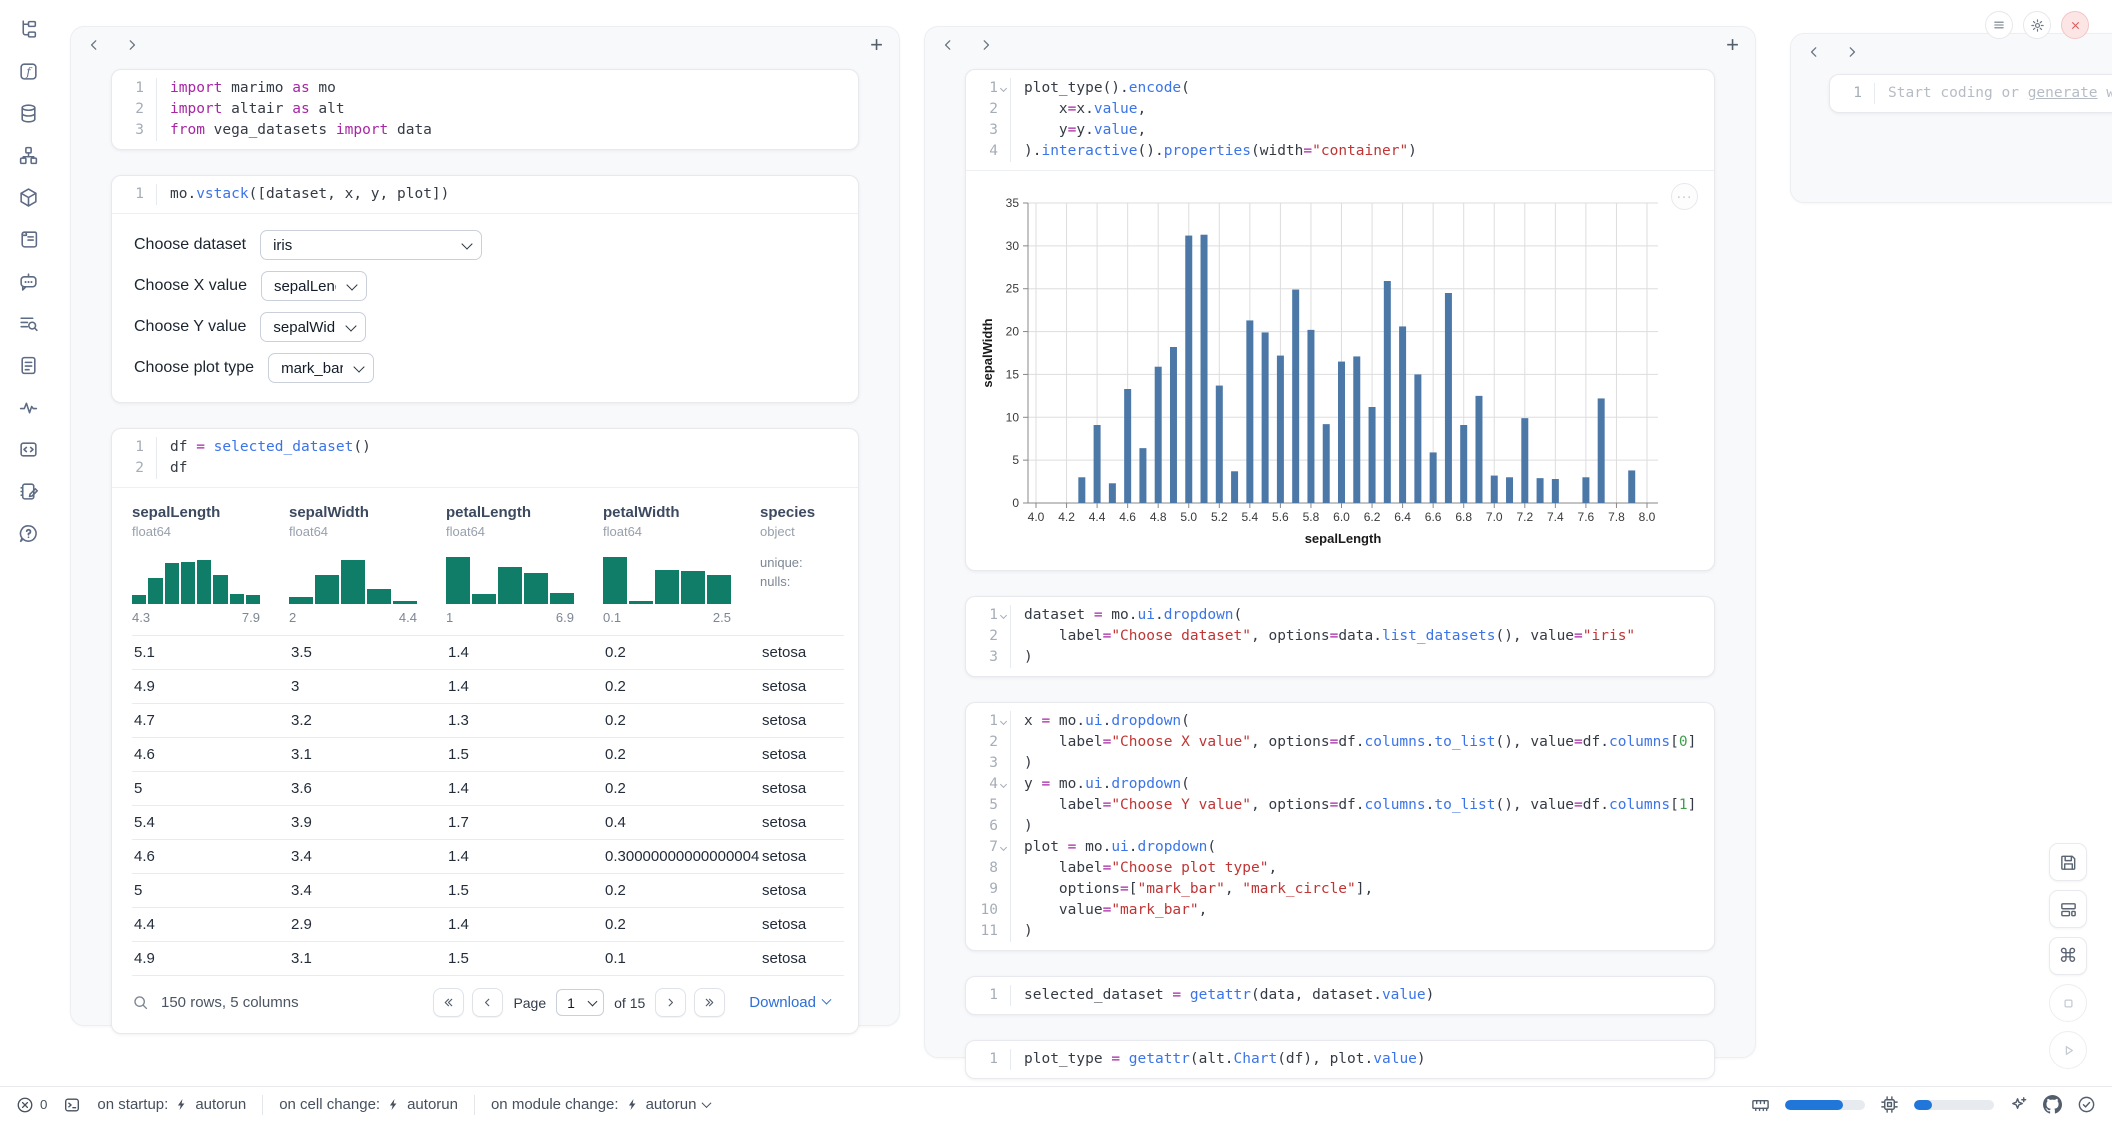 Image resolution: width=2112 pixels, height=1122 pixels. Describe the element at coordinates (485, 447) in the screenshot. I see `code-line: 1 df = selected_dataset()` at that location.